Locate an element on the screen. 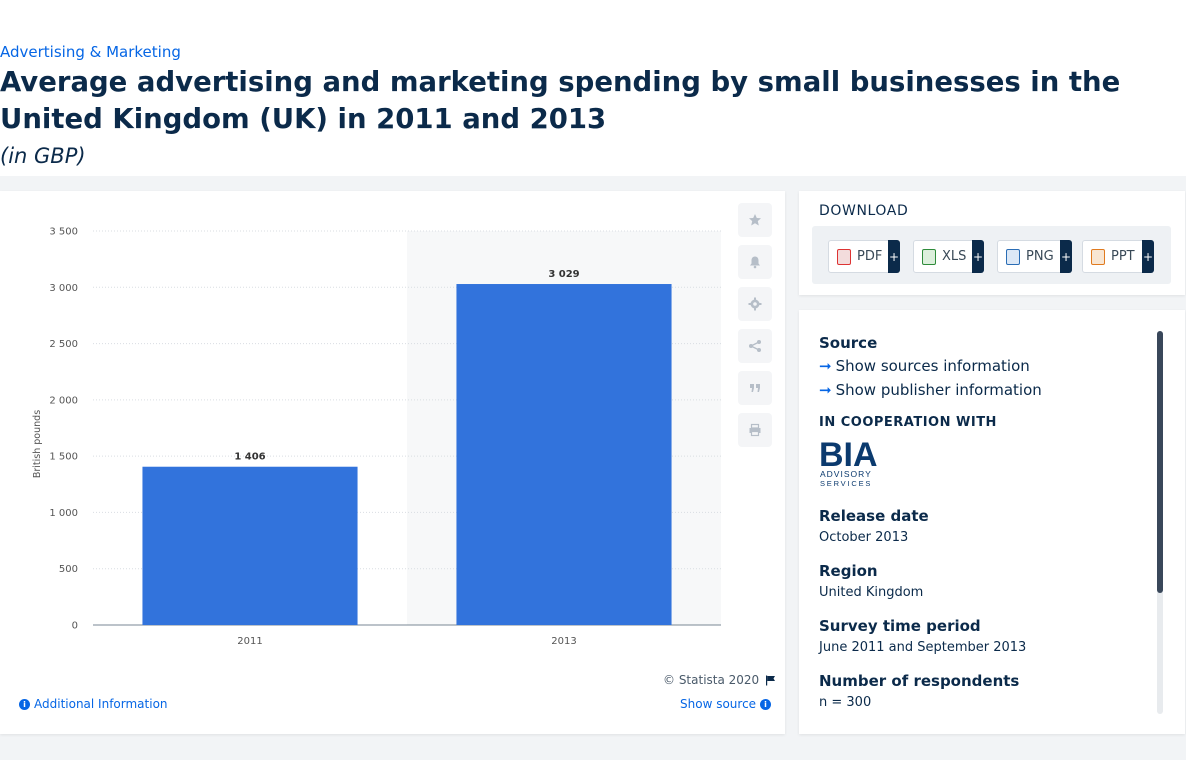  share-icon is located at coordinates (755, 346).